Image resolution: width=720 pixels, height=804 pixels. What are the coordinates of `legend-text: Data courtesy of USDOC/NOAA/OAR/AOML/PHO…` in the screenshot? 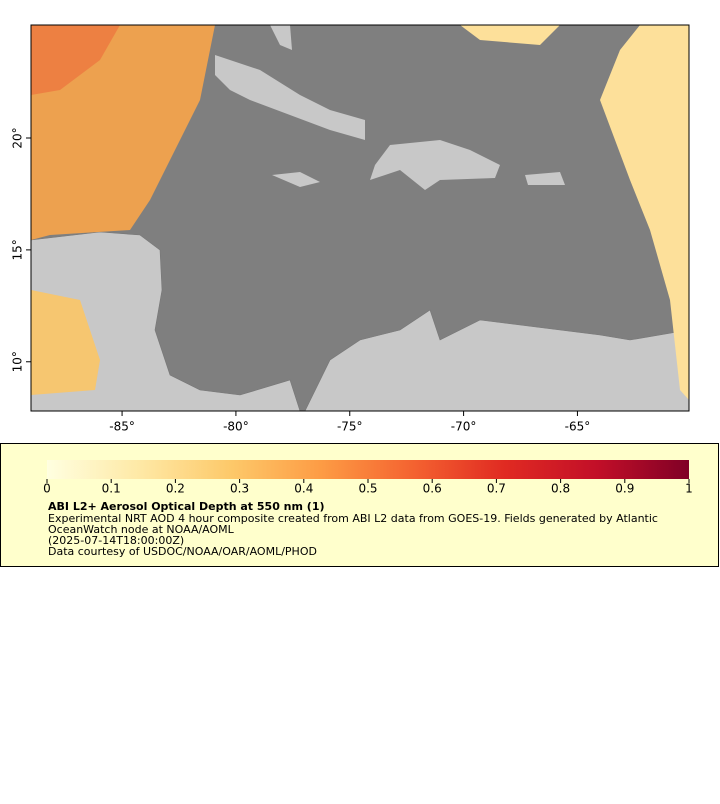 It's located at (182, 551).